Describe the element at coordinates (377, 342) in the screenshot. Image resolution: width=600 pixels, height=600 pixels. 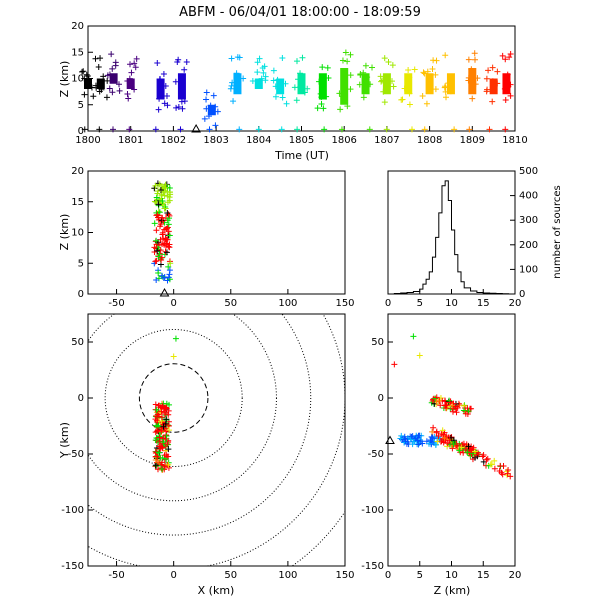
I see `y-tick-label: 50` at that location.